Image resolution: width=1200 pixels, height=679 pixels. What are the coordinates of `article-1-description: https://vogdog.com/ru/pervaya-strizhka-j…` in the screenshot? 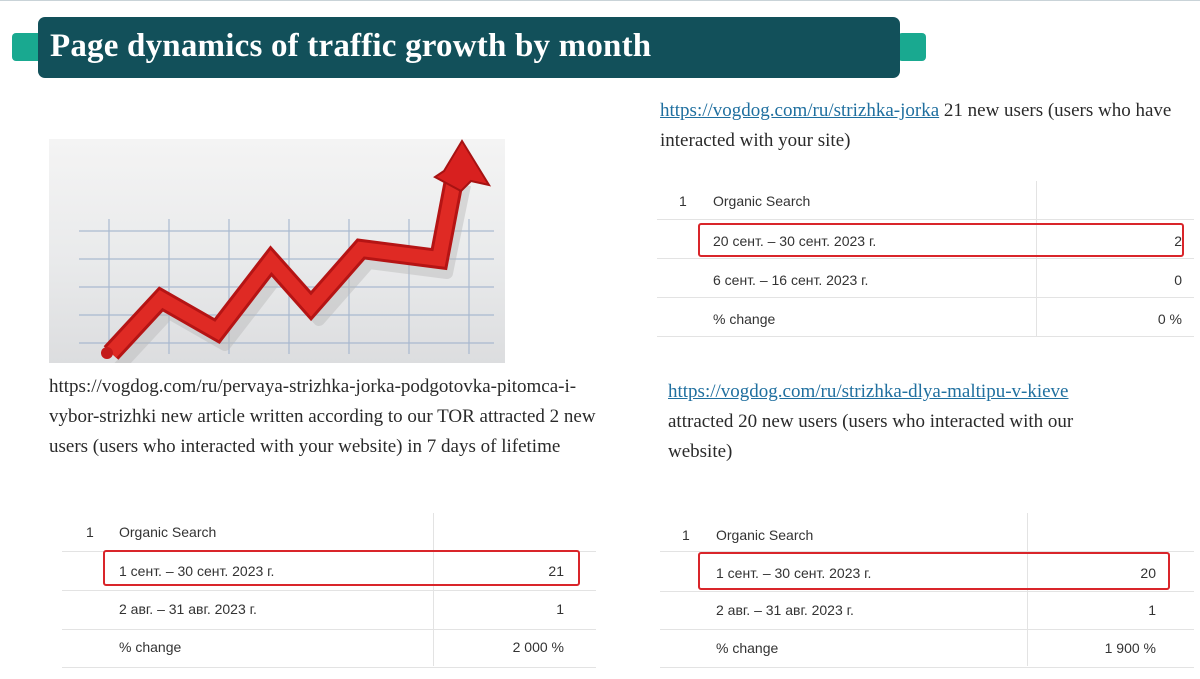 It's located at (331, 417).